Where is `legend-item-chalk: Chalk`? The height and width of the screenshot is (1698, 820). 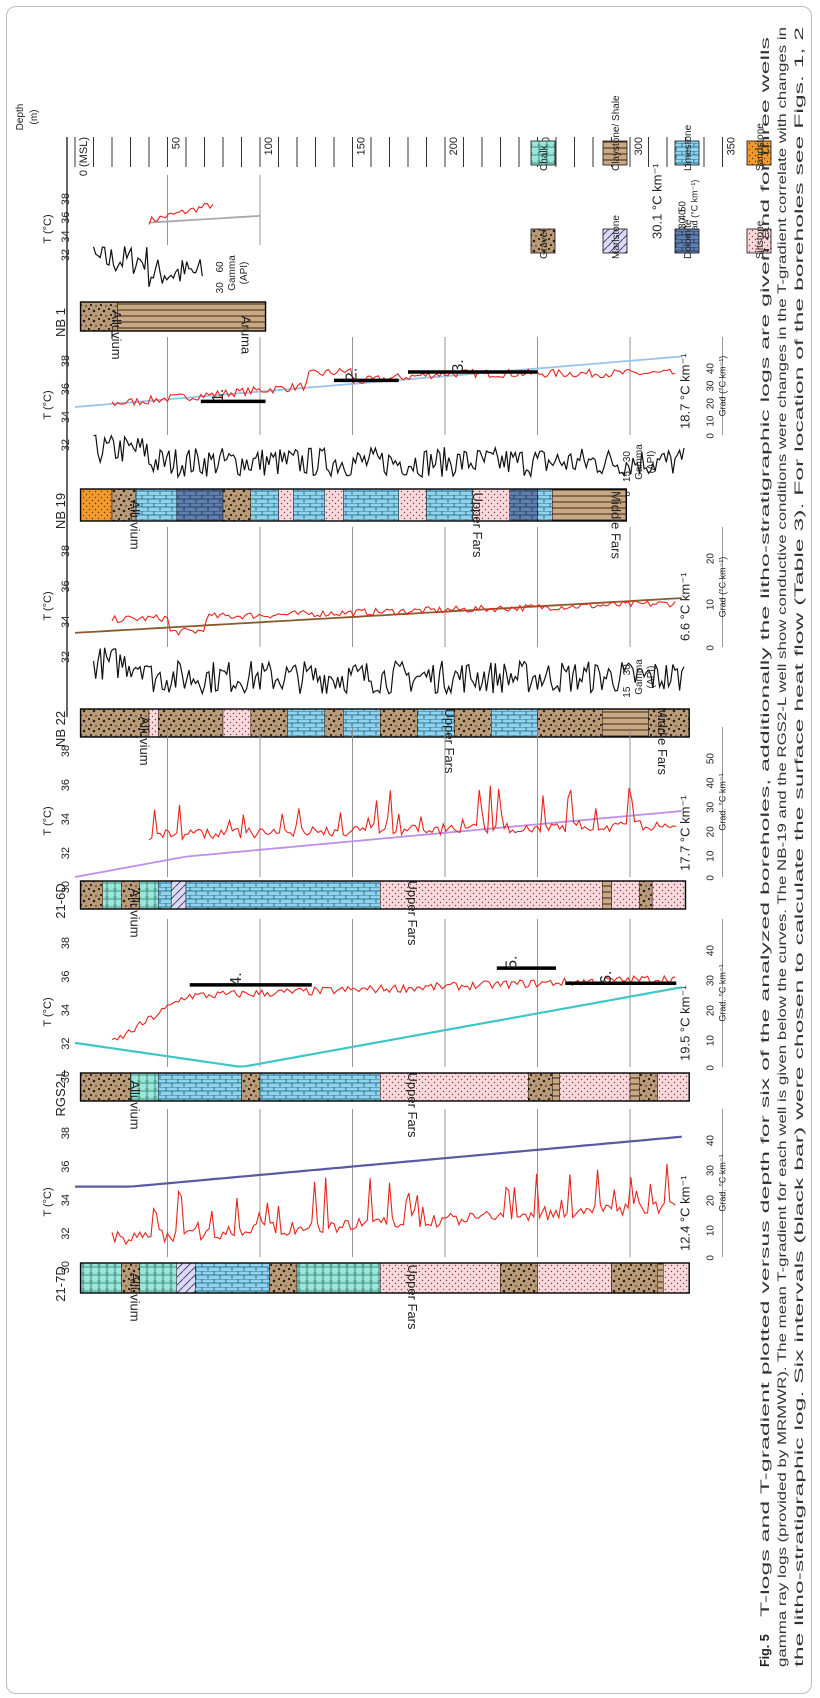 legend-item-chalk: Chalk is located at coordinates (543, 155).